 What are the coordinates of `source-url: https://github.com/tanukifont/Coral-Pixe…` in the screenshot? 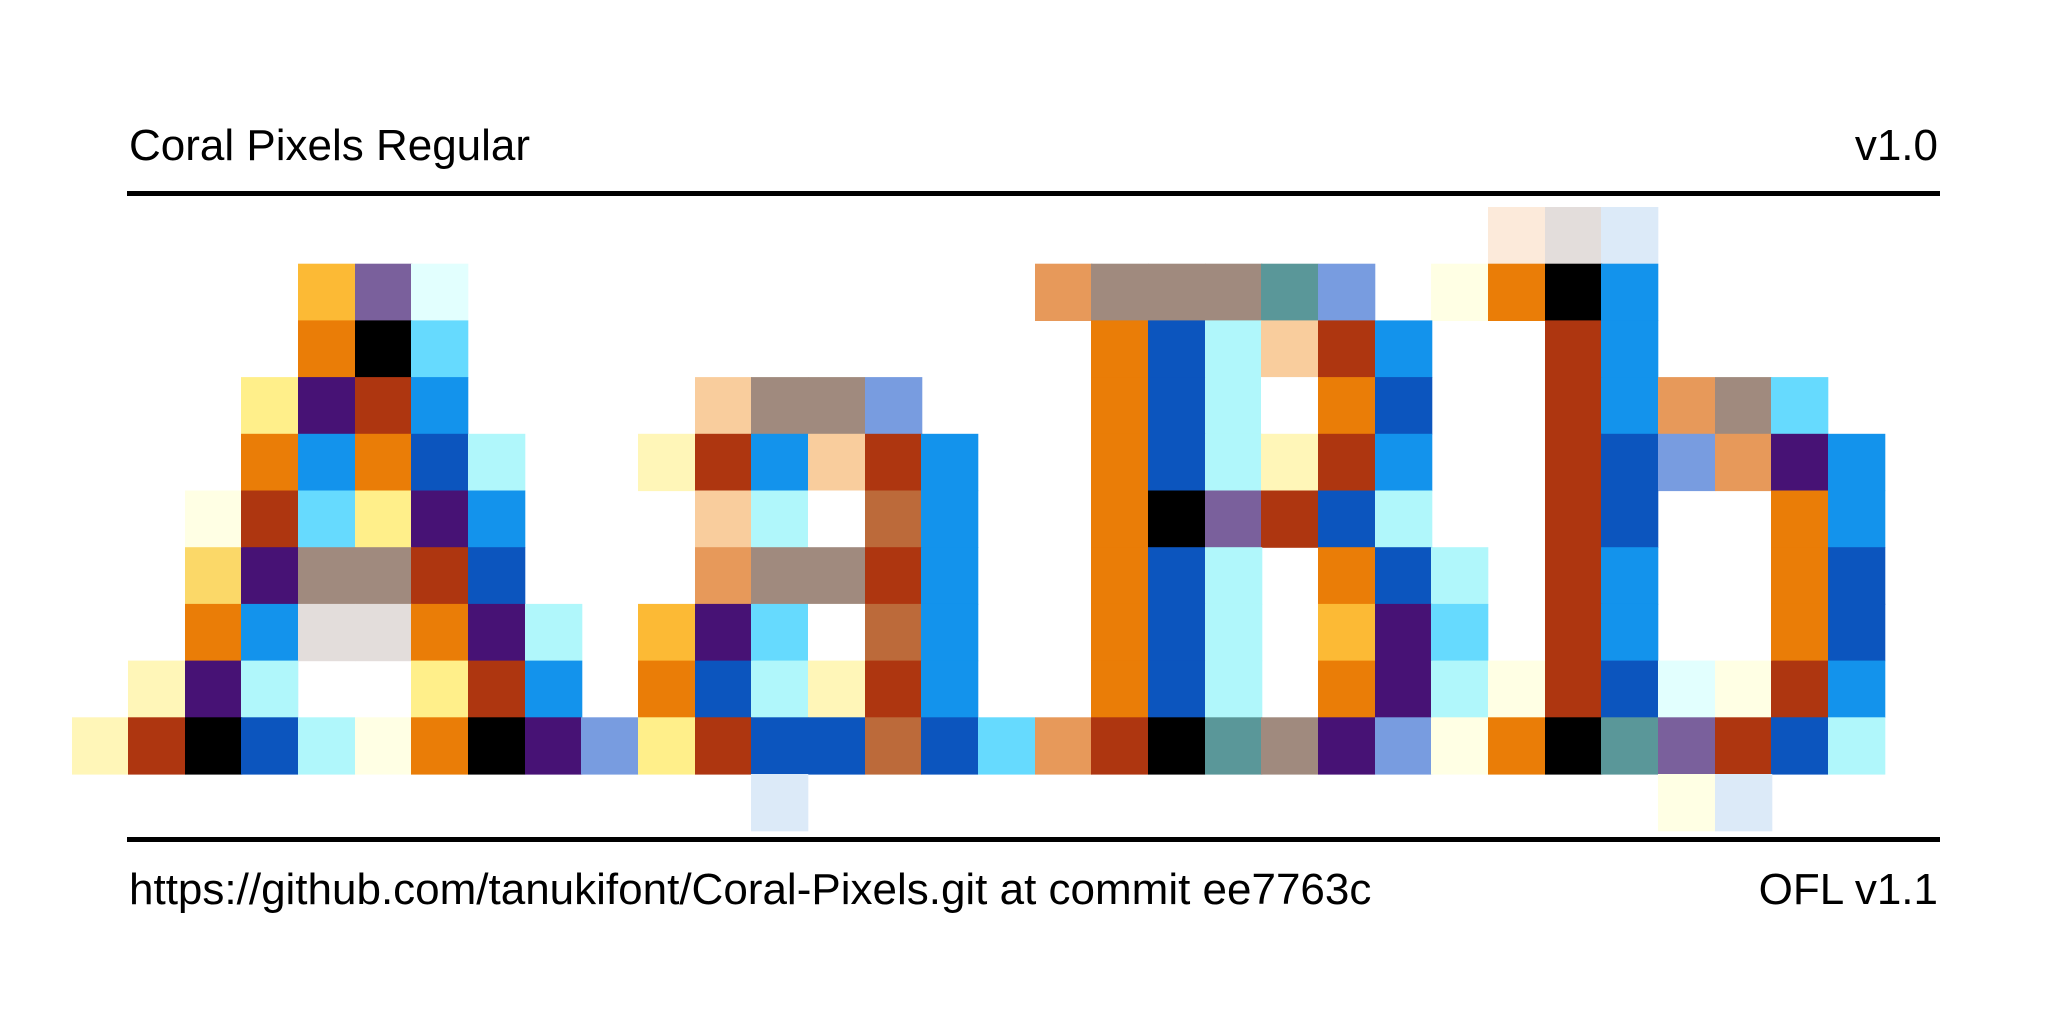 It's located at (750, 889).